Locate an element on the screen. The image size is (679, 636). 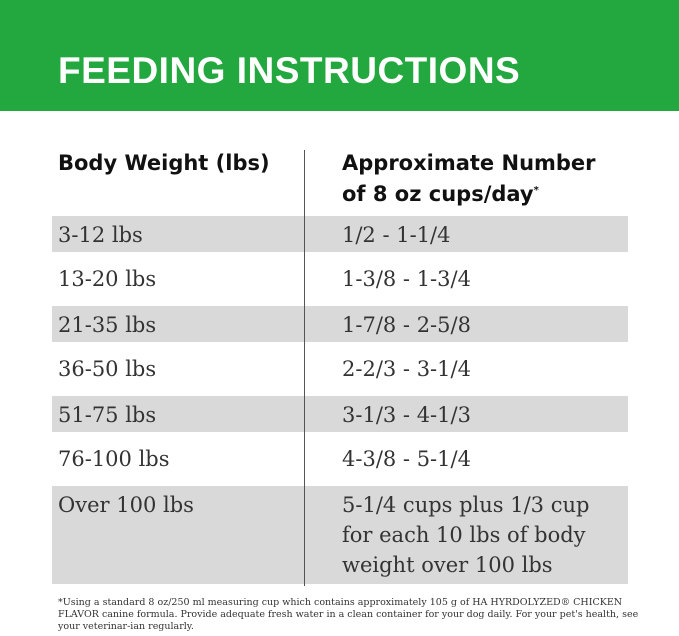
weight-cell: 13-20 lbs is located at coordinates (107, 279).